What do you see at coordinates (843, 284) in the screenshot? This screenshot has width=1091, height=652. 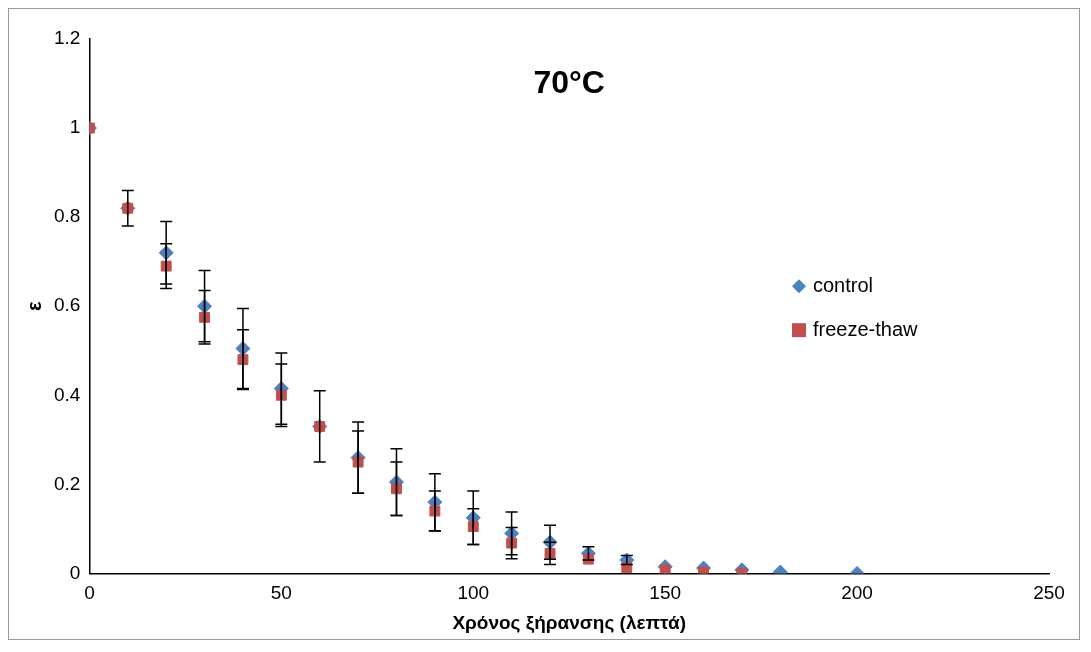 I see `legend-label: control` at bounding box center [843, 284].